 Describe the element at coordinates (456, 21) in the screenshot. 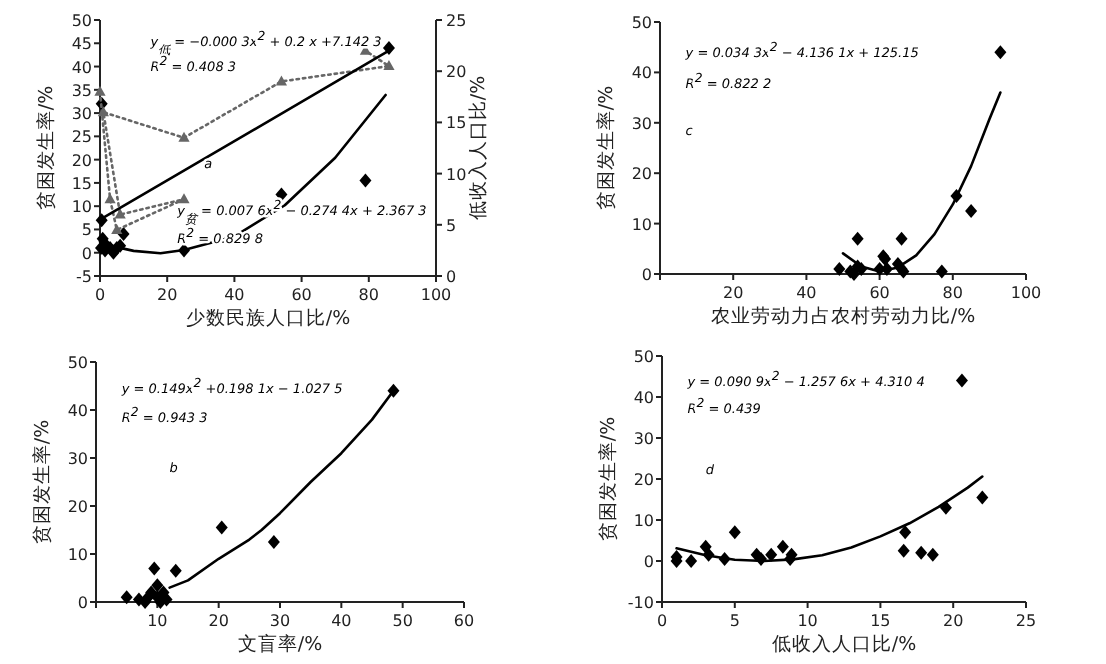

I see `y2-tick-label: 25` at that location.